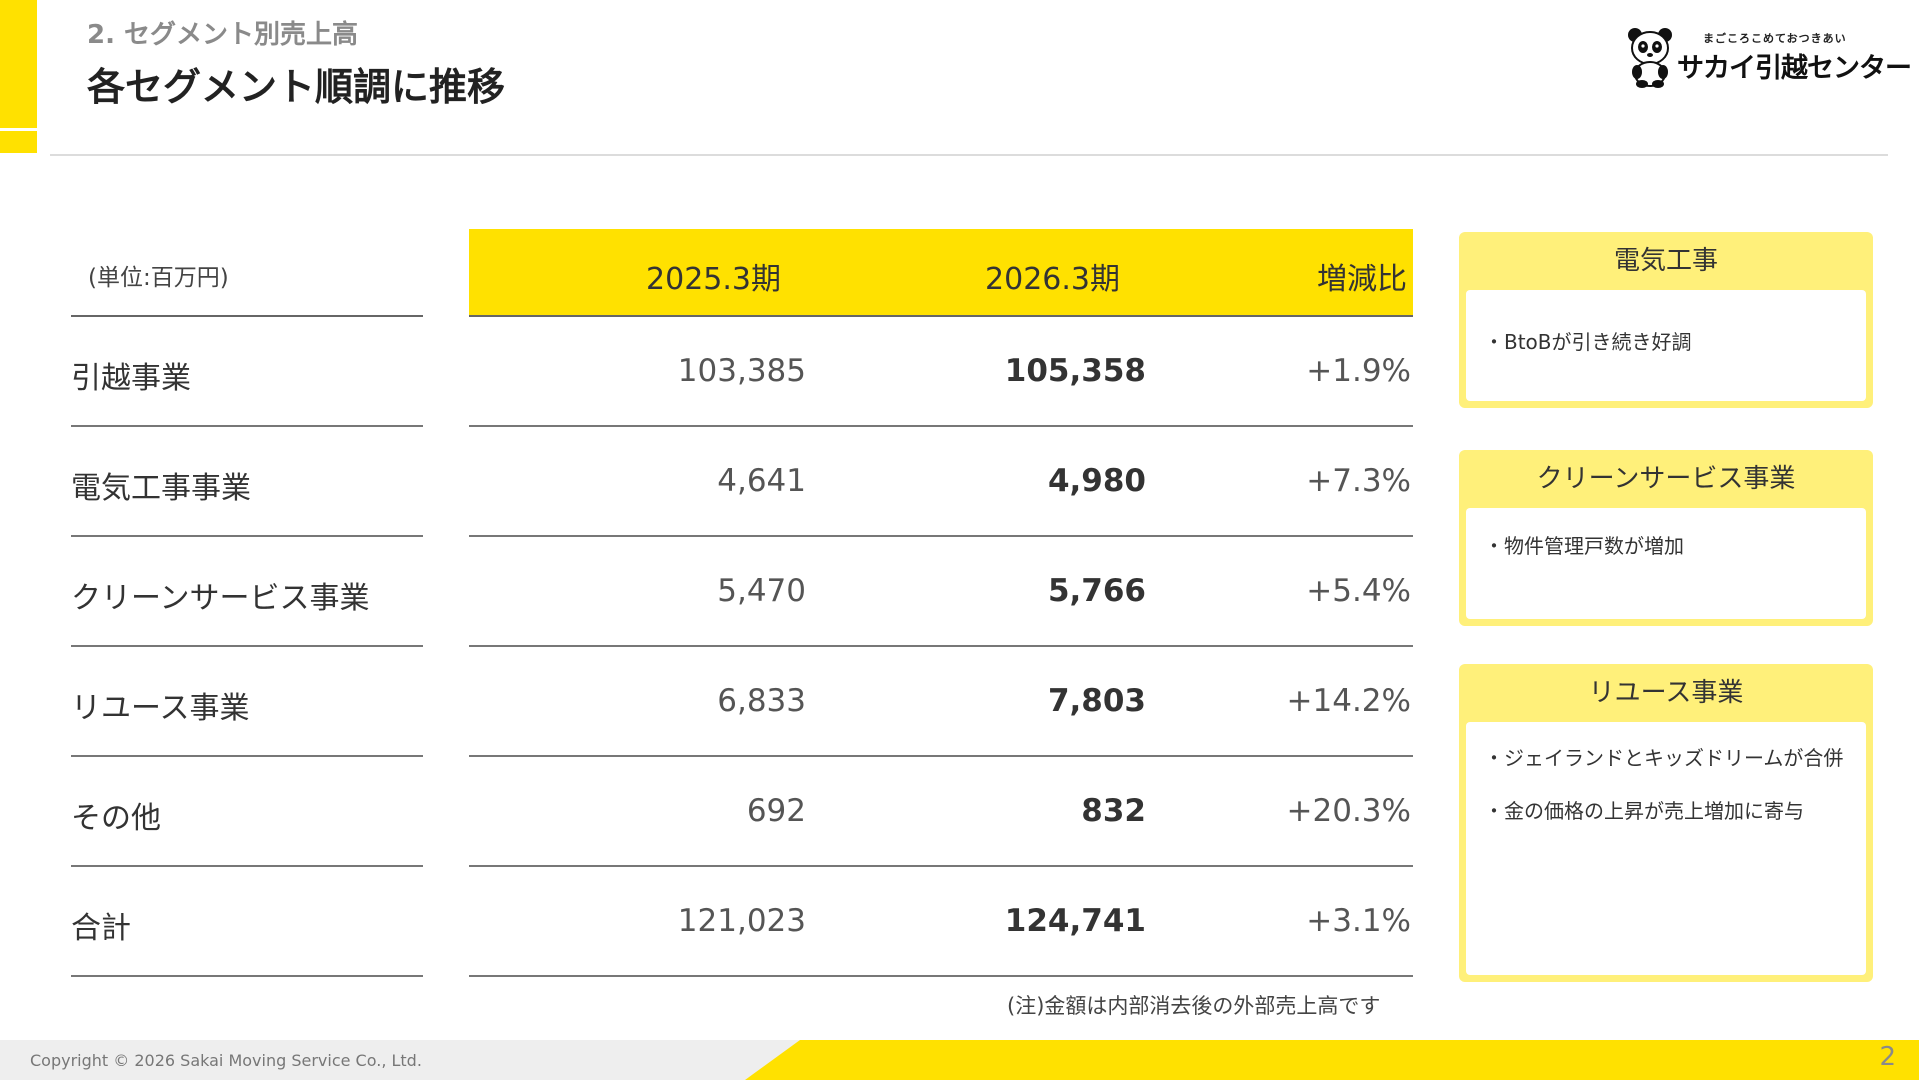 The width and height of the screenshot is (1919, 1080). Describe the element at coordinates (158, 278) in the screenshot. I see `unit-label: (単位:百万円)` at that location.